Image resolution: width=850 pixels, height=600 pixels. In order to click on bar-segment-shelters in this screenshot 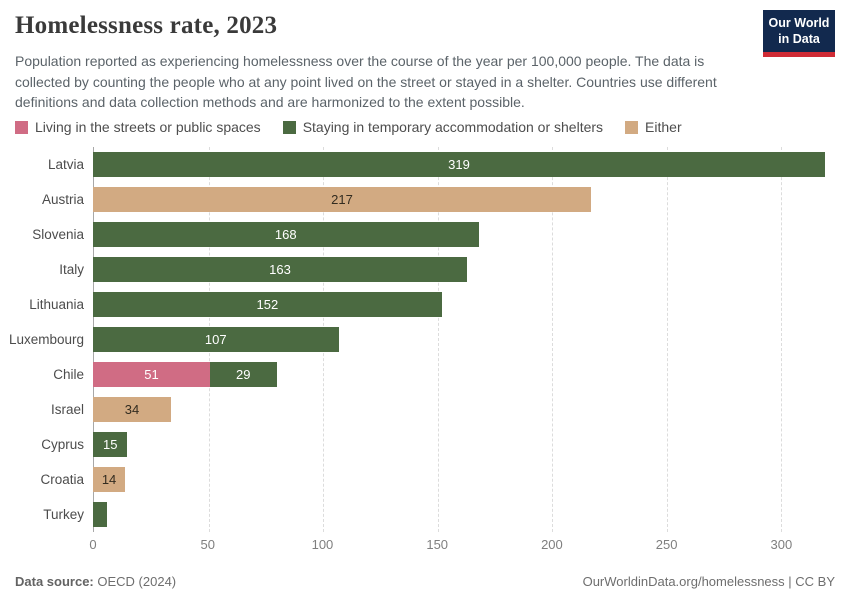, I will do `click(100, 514)`.